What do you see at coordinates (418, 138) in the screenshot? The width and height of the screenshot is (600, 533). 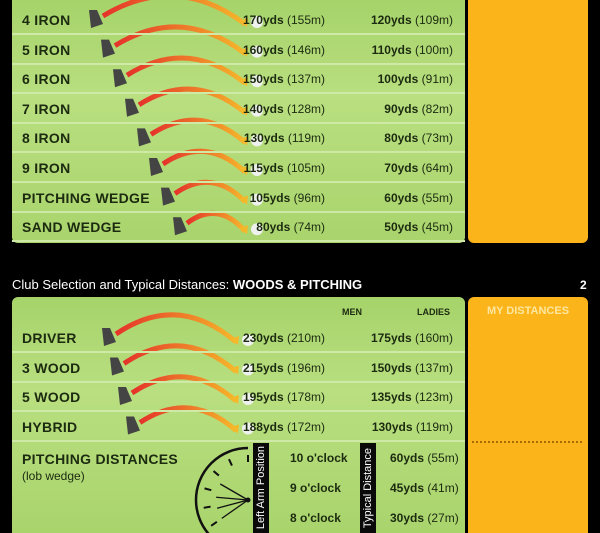 I see `ladies-distance: 80yds (73m)` at bounding box center [418, 138].